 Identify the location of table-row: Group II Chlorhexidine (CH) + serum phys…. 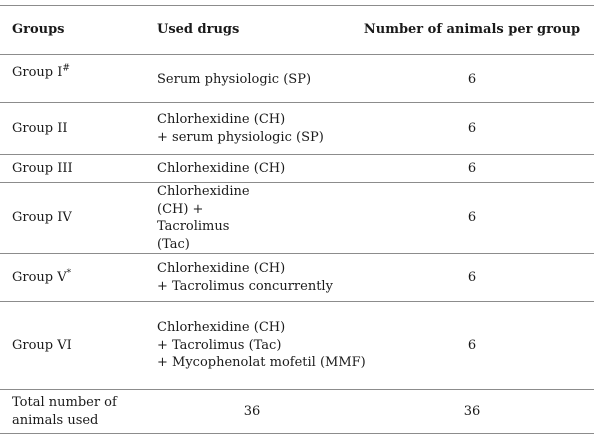
(297, 129).